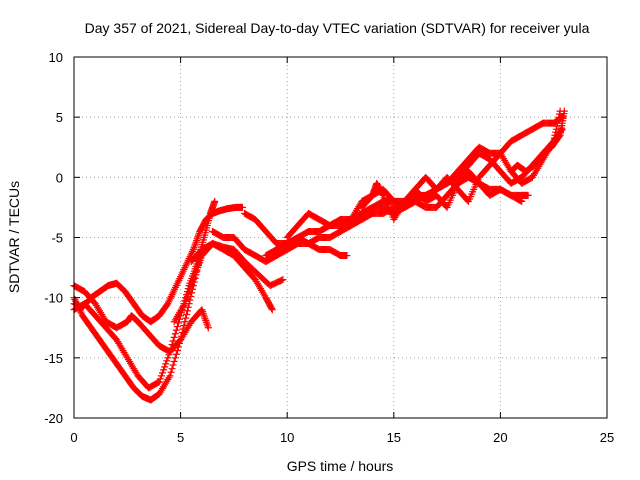  What do you see at coordinates (53, 358) in the screenshot?
I see `y-tick-label: -15` at bounding box center [53, 358].